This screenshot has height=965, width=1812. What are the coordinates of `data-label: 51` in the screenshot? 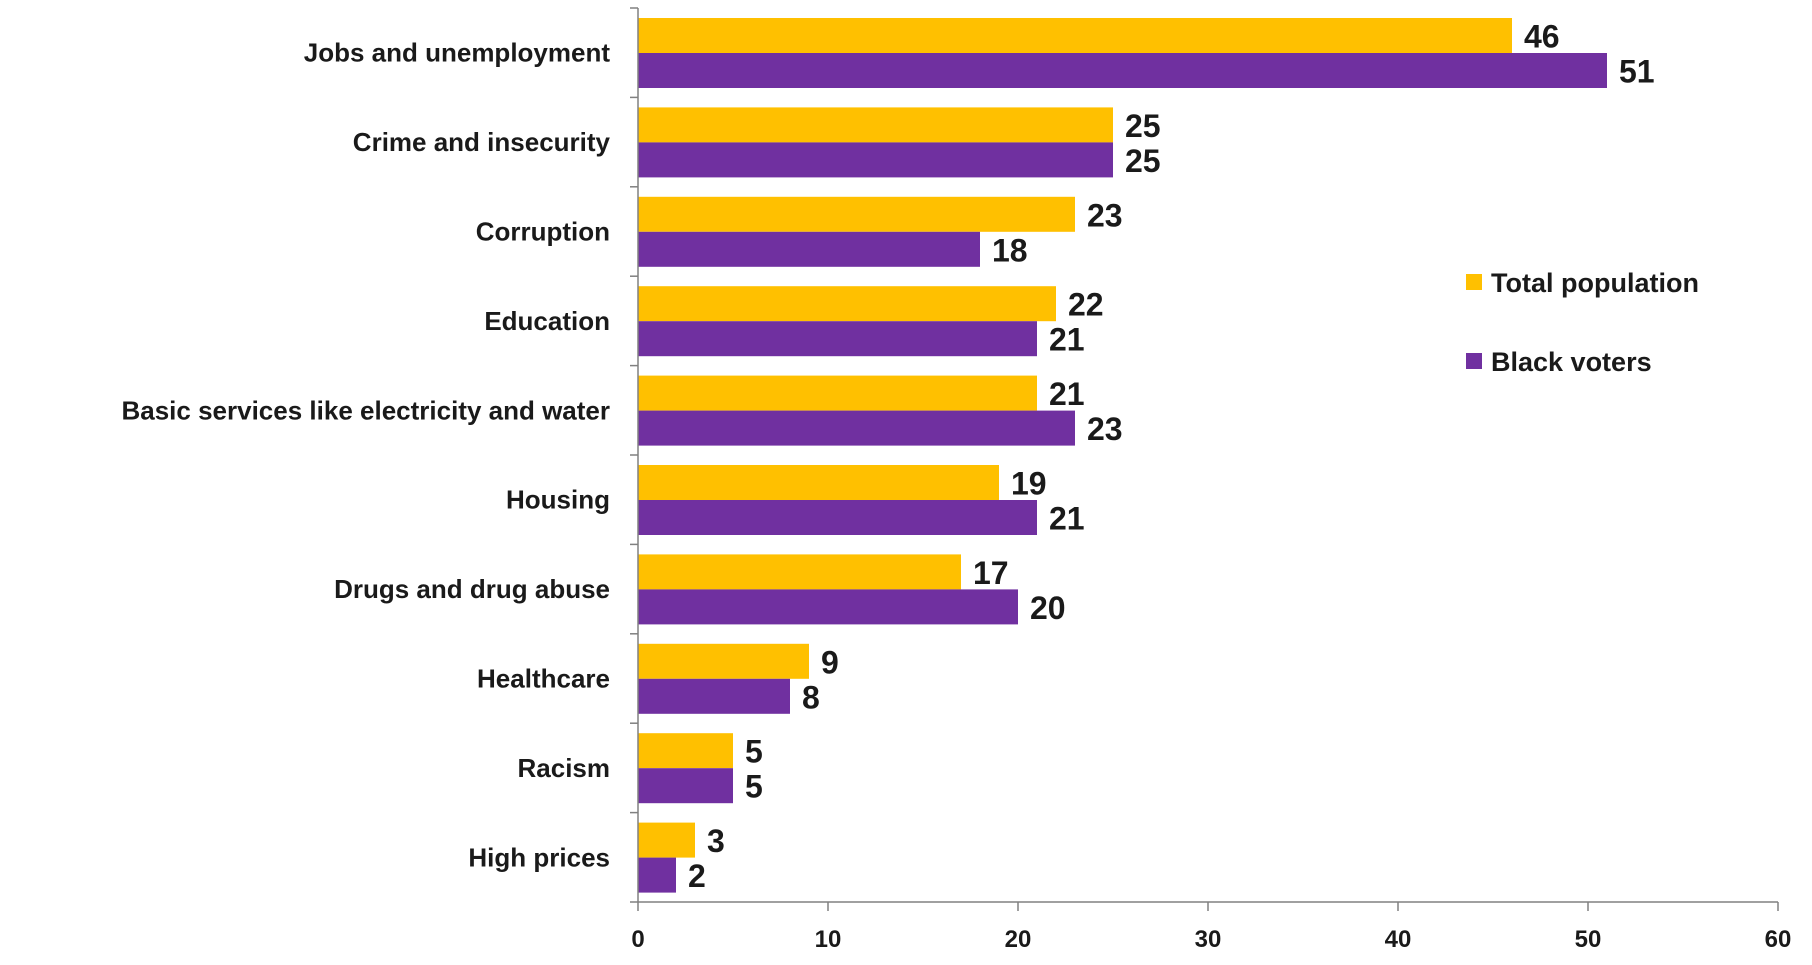 It's located at (1637, 72).